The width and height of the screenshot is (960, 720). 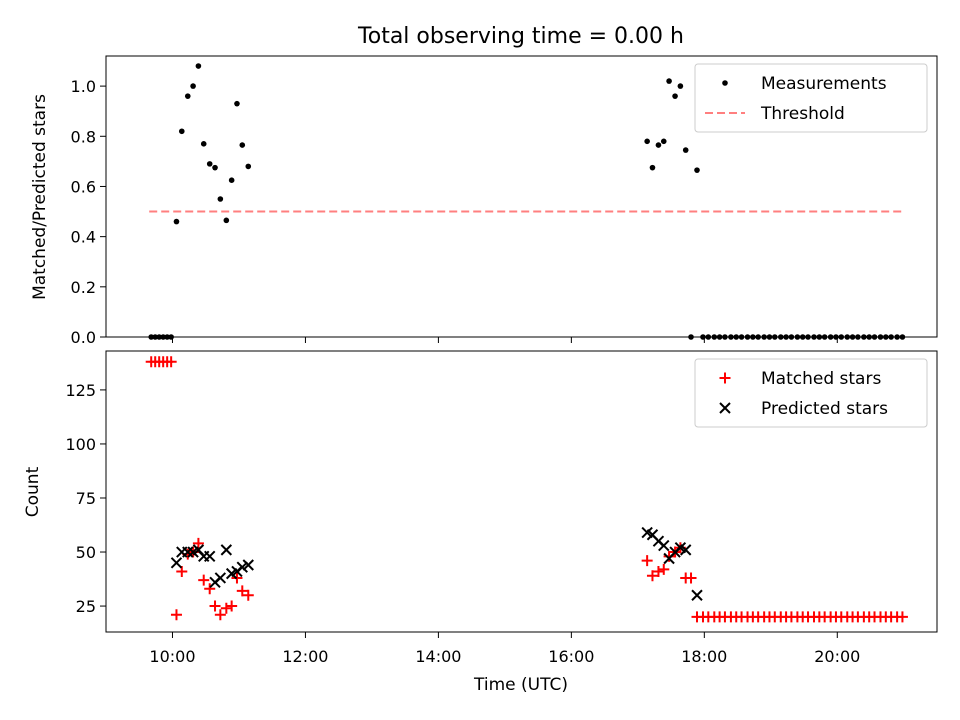 I want to click on bottom-legend: Matched stars Predicted stars, so click(x=811, y=393).